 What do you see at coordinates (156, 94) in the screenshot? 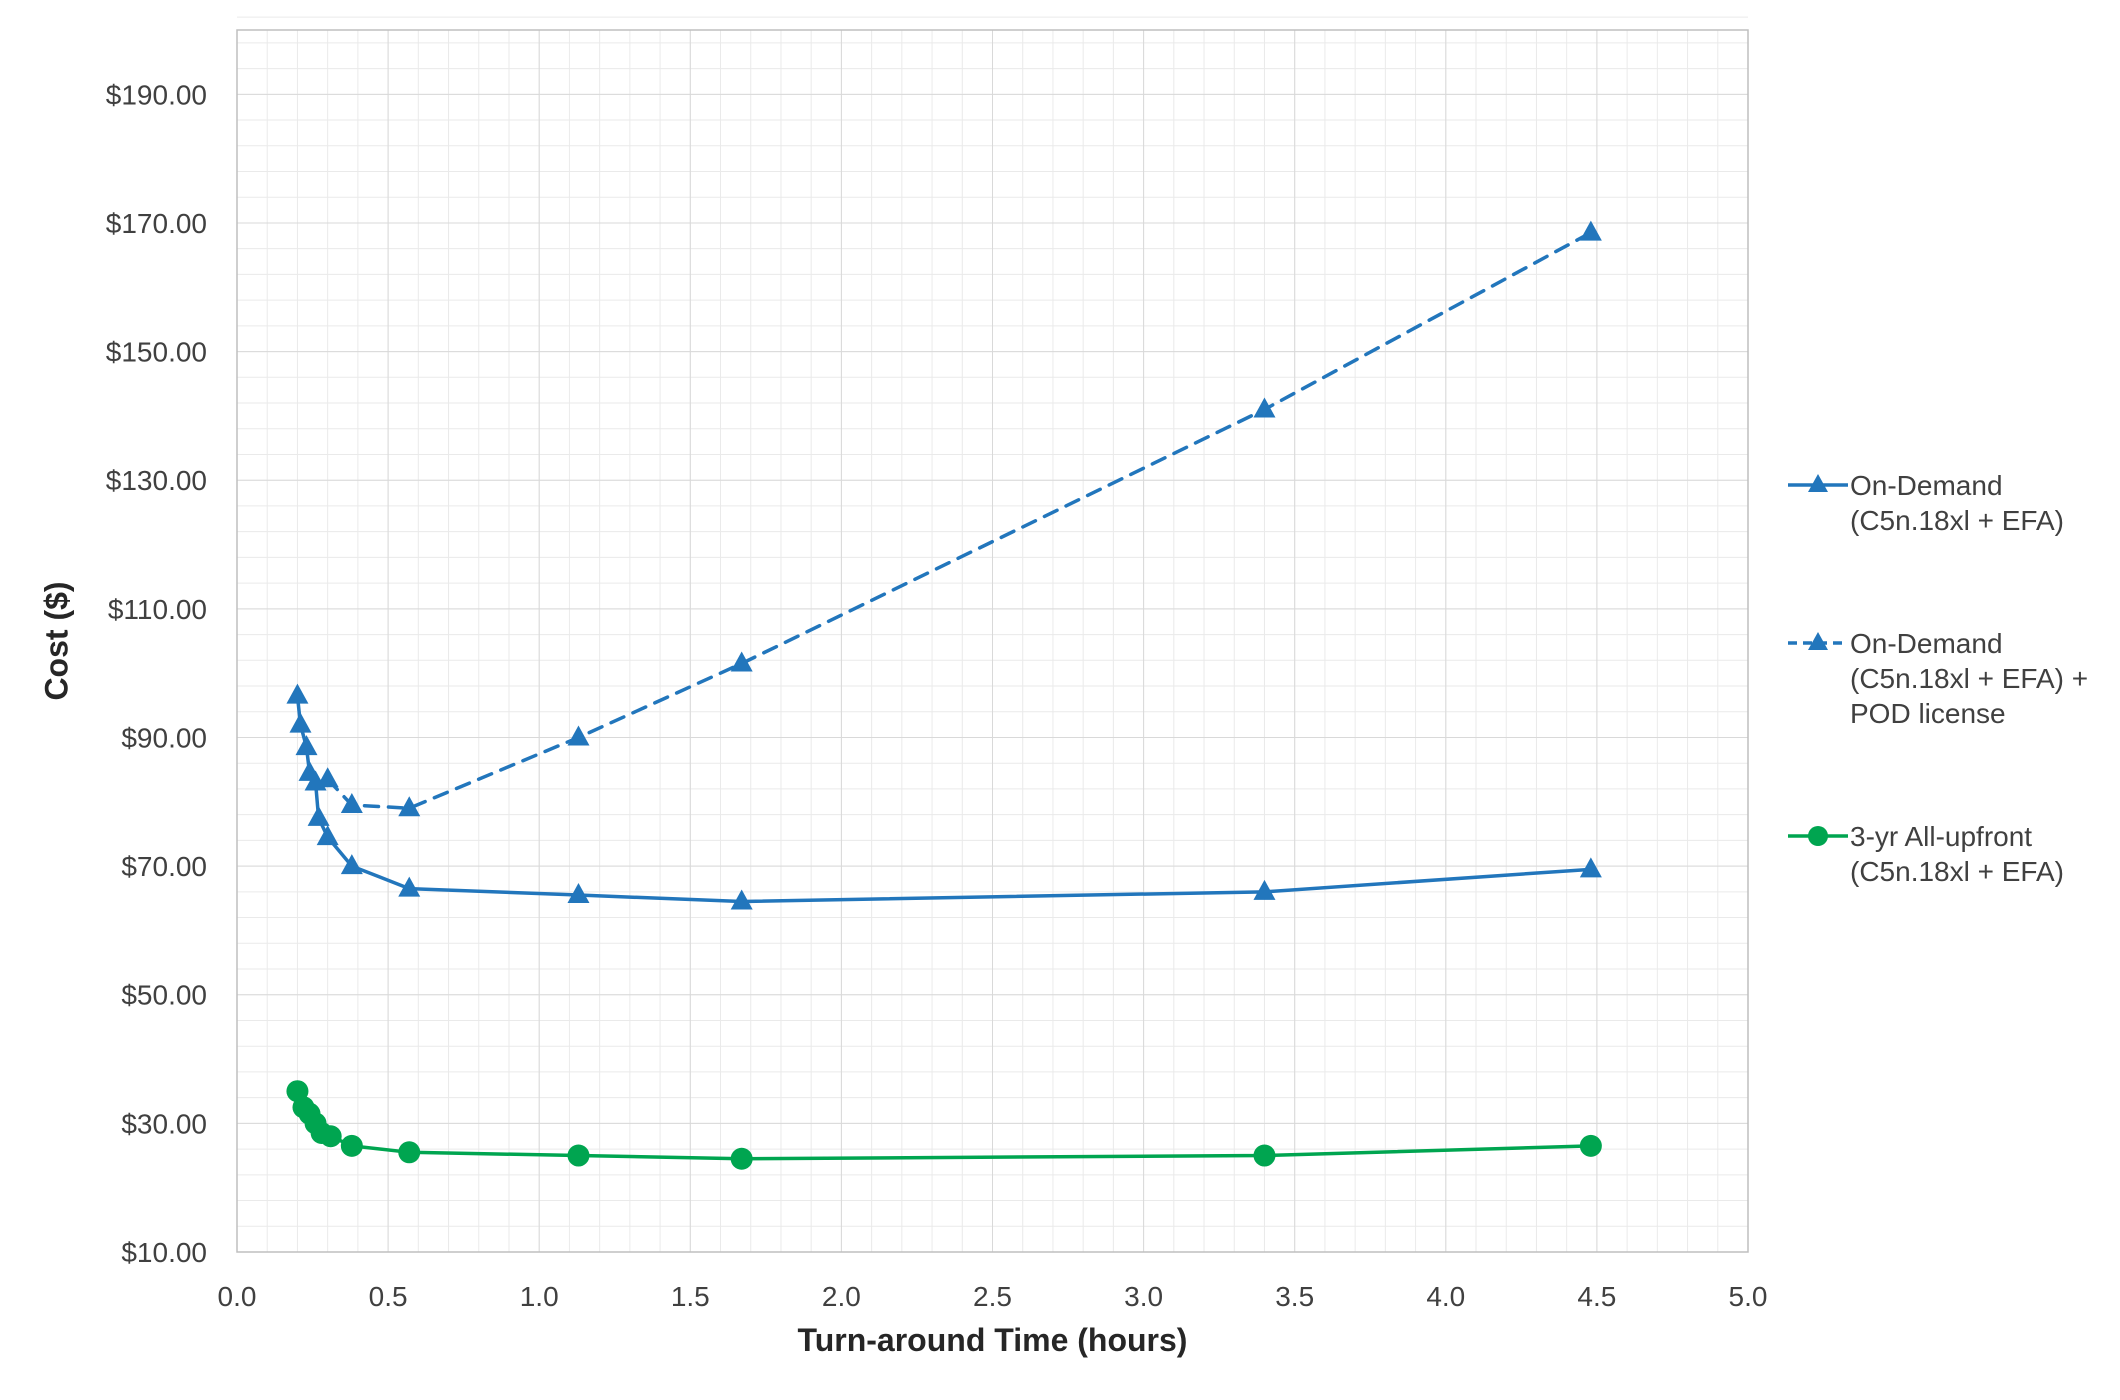
I see `y-tick-label: $190.00` at bounding box center [156, 94].